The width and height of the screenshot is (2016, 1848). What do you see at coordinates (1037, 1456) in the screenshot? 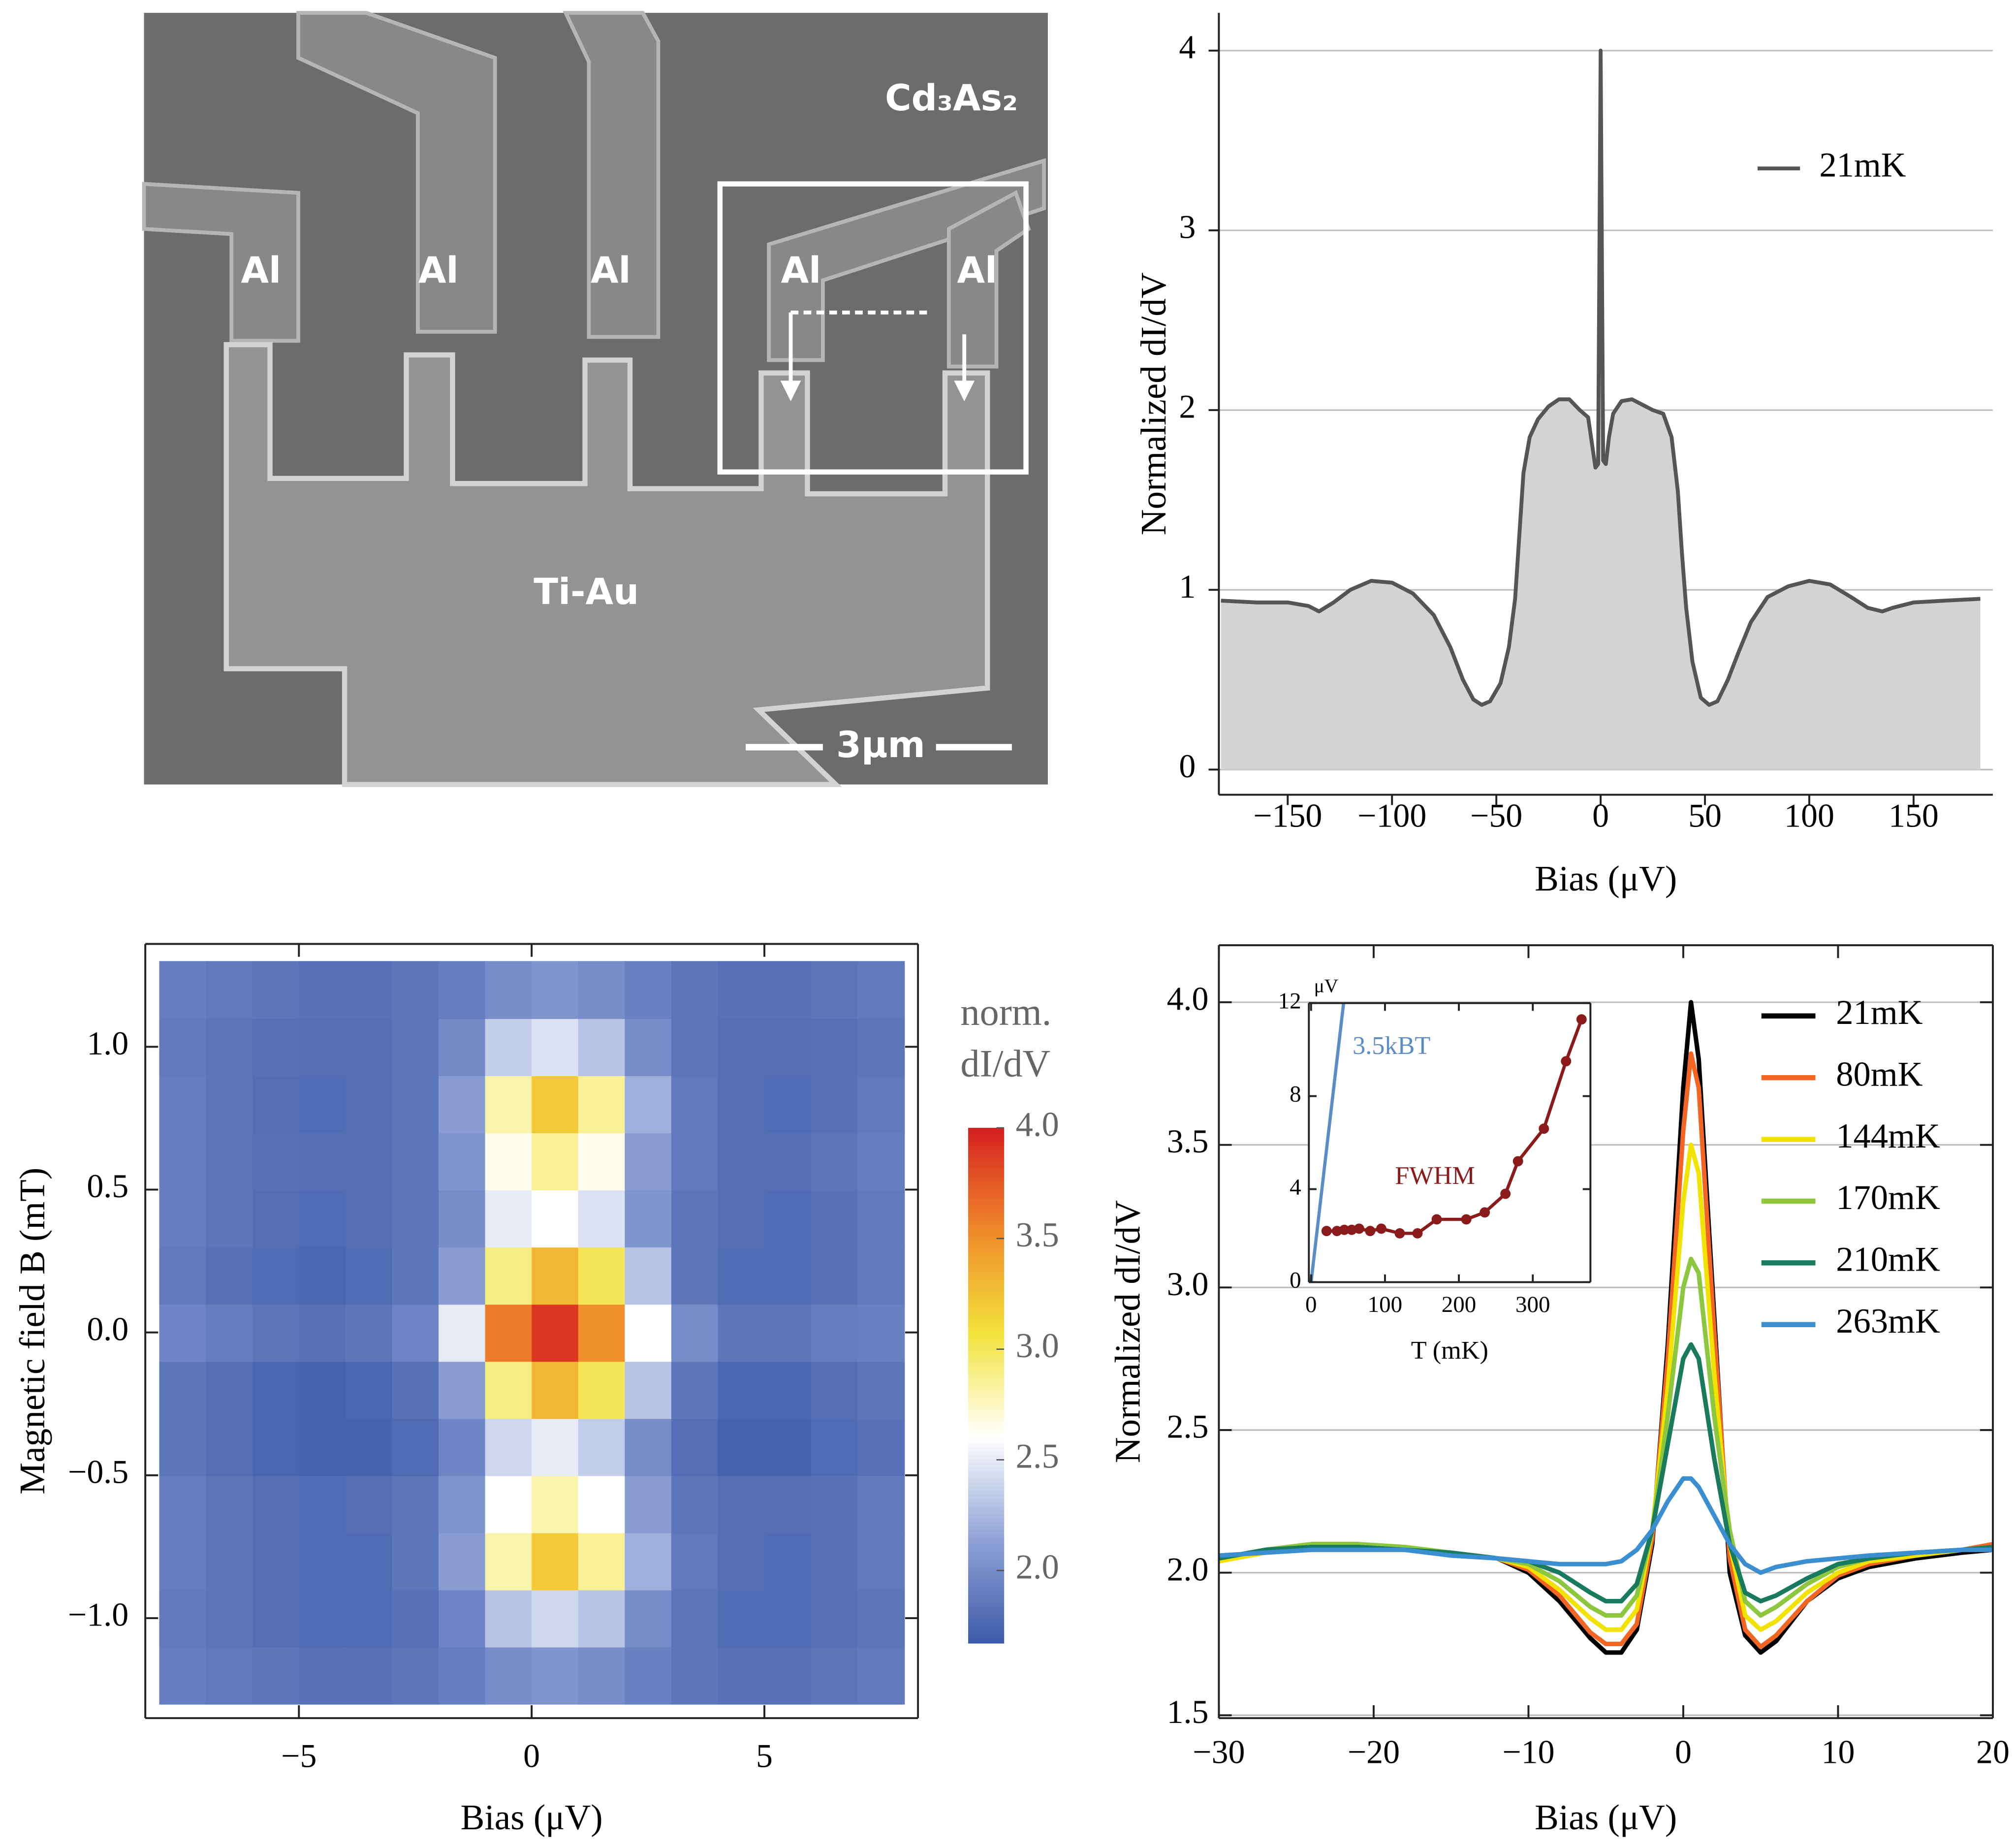
I see `colorbar-tick-label: 2.5` at bounding box center [1037, 1456].